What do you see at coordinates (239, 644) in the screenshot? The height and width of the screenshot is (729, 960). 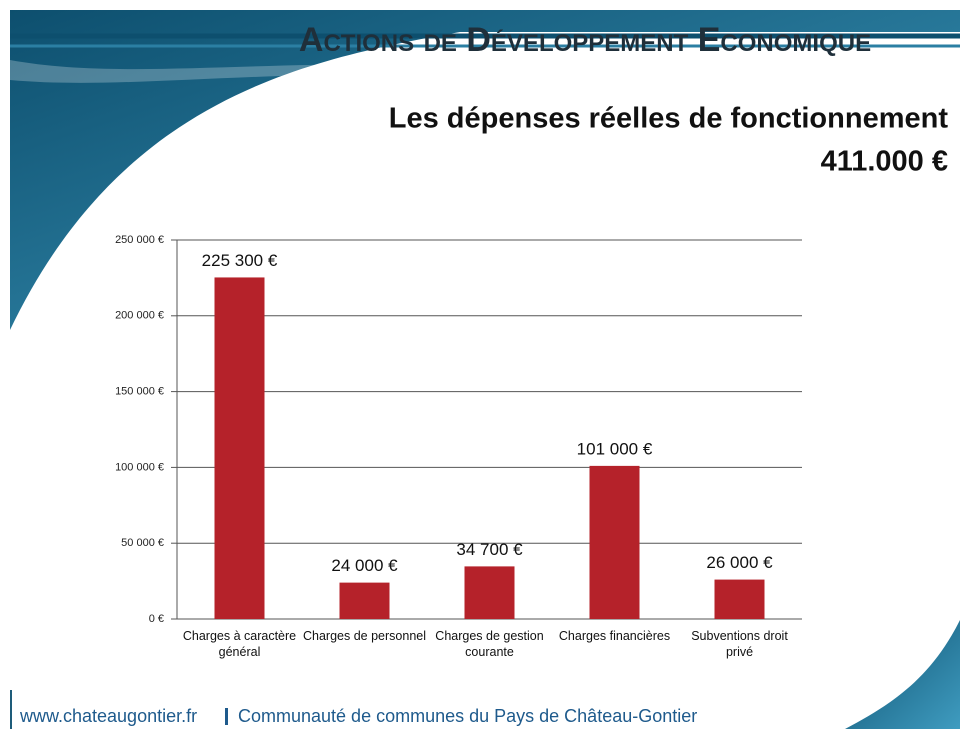 I see `x-tick-label: Charges à caractère général` at bounding box center [239, 644].